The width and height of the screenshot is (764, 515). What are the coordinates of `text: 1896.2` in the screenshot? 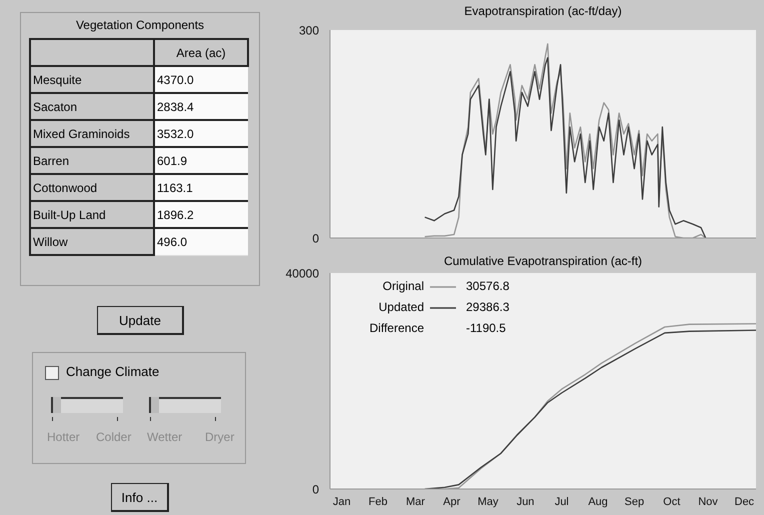 It's located at (175, 215).